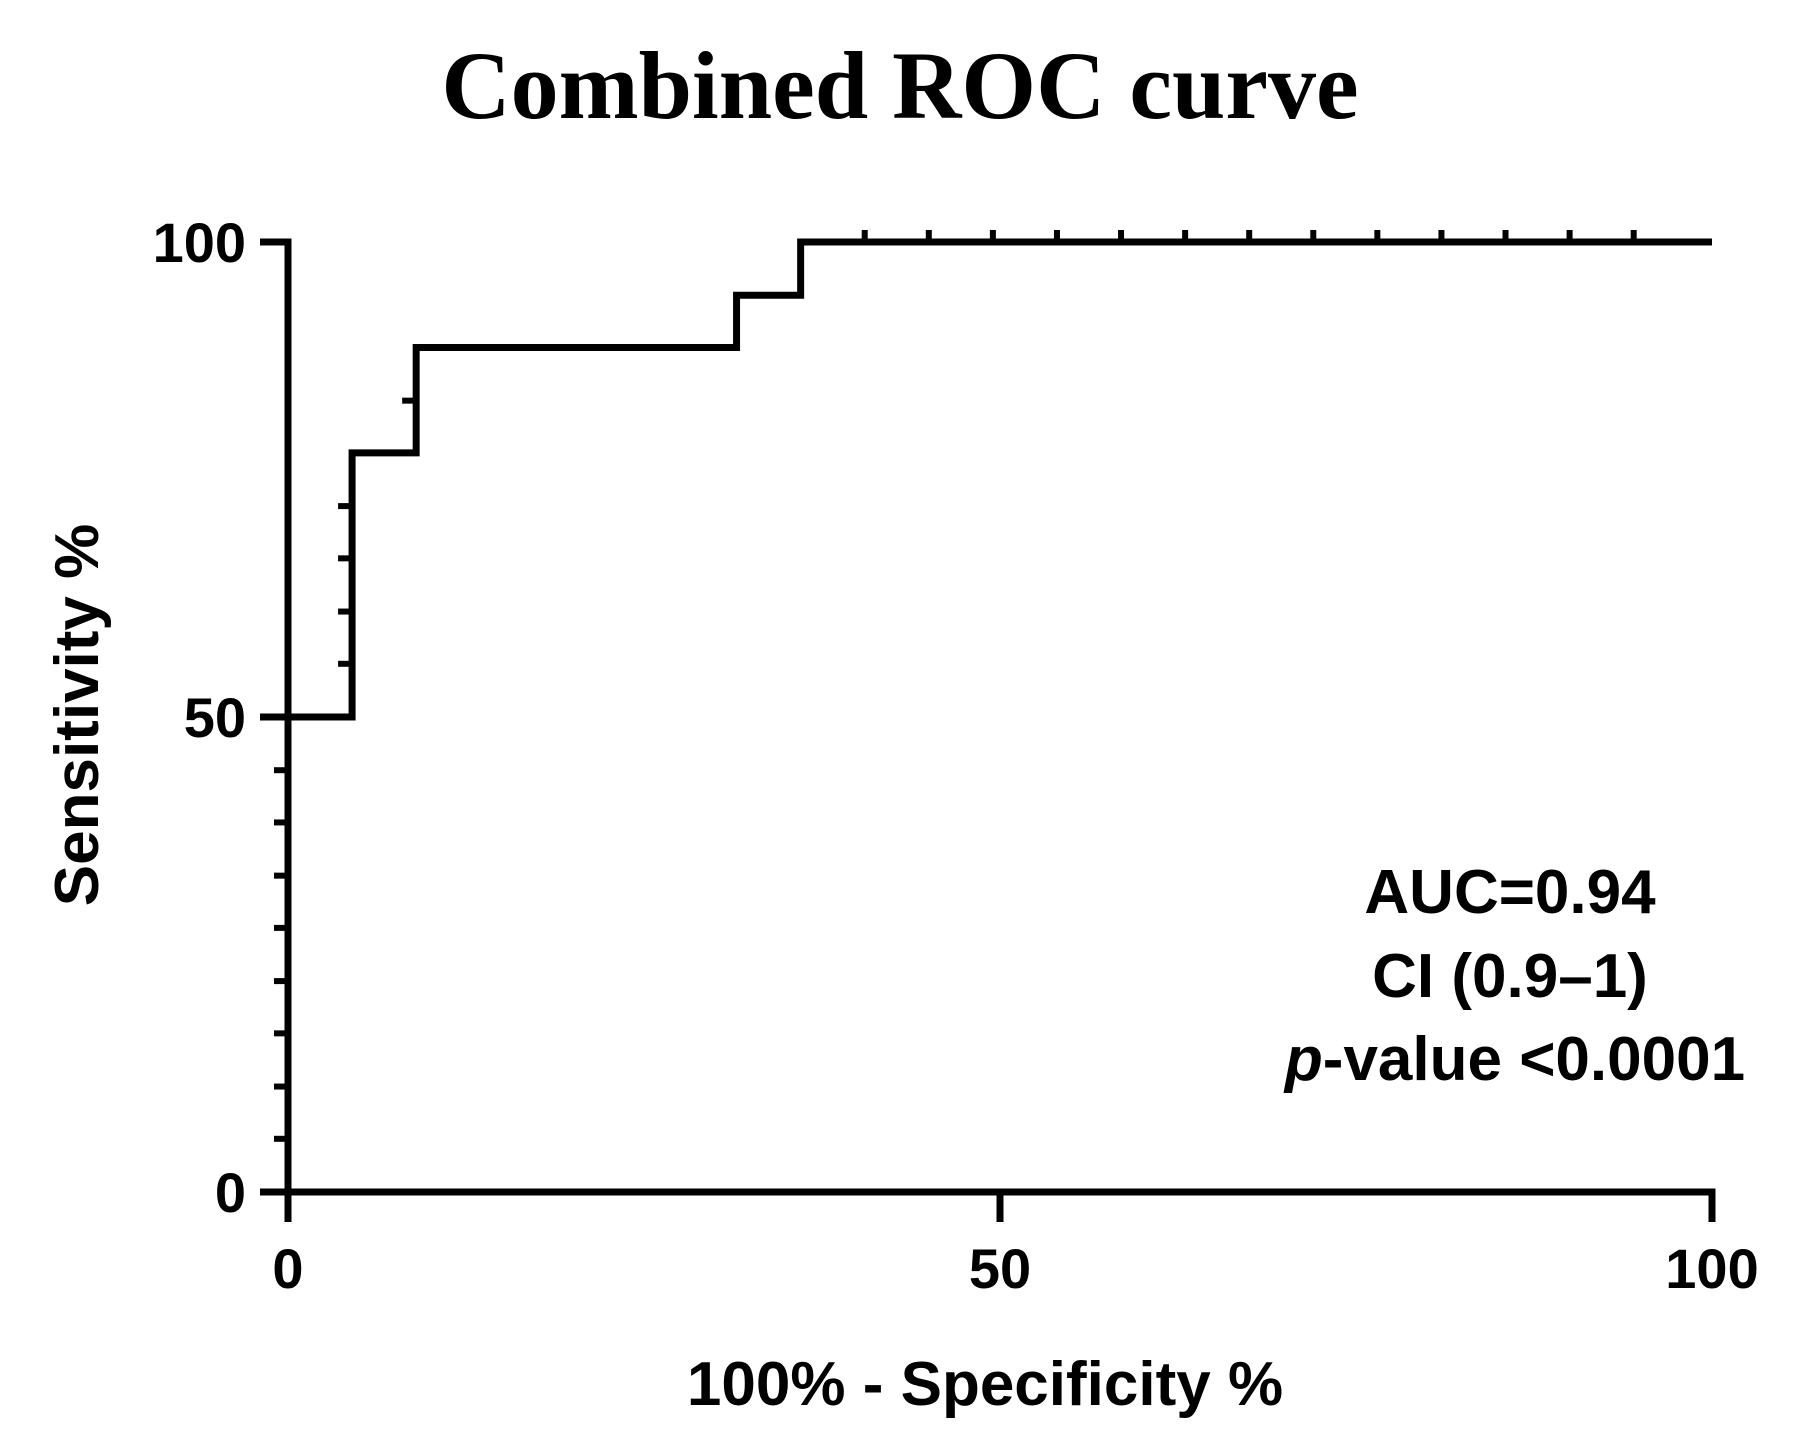 The height and width of the screenshot is (1443, 1818). I want to click on y-tick-label-0: 0, so click(230, 1192).